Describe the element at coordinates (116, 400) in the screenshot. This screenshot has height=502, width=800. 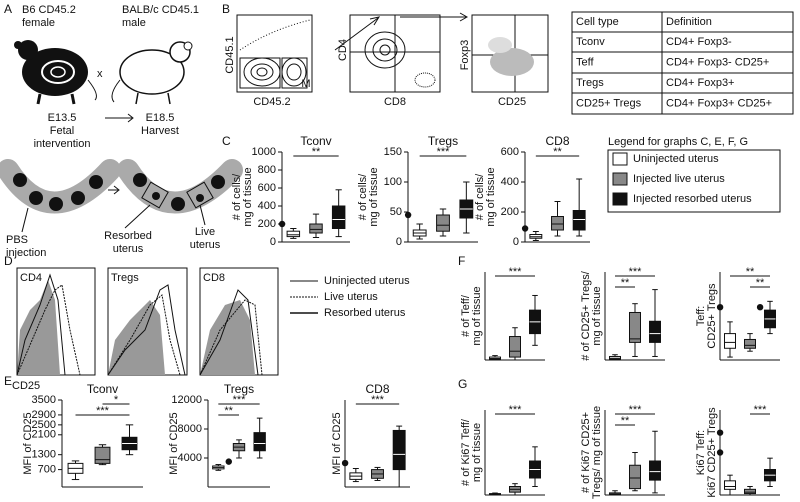
I see `significance-label: *` at that location.